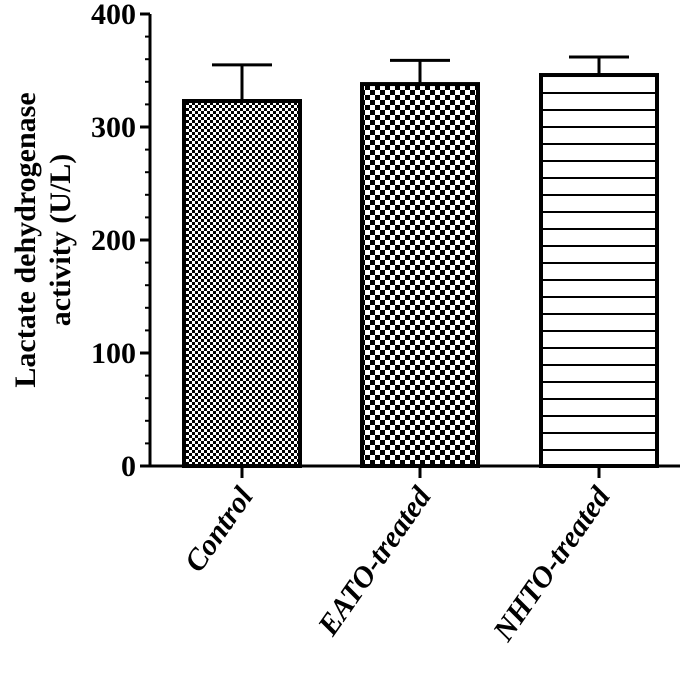 The width and height of the screenshot is (693, 685). What do you see at coordinates (25, 239) in the screenshot?
I see `y-axis-title-line-1: Lactate dehydrogenase` at bounding box center [25, 239].